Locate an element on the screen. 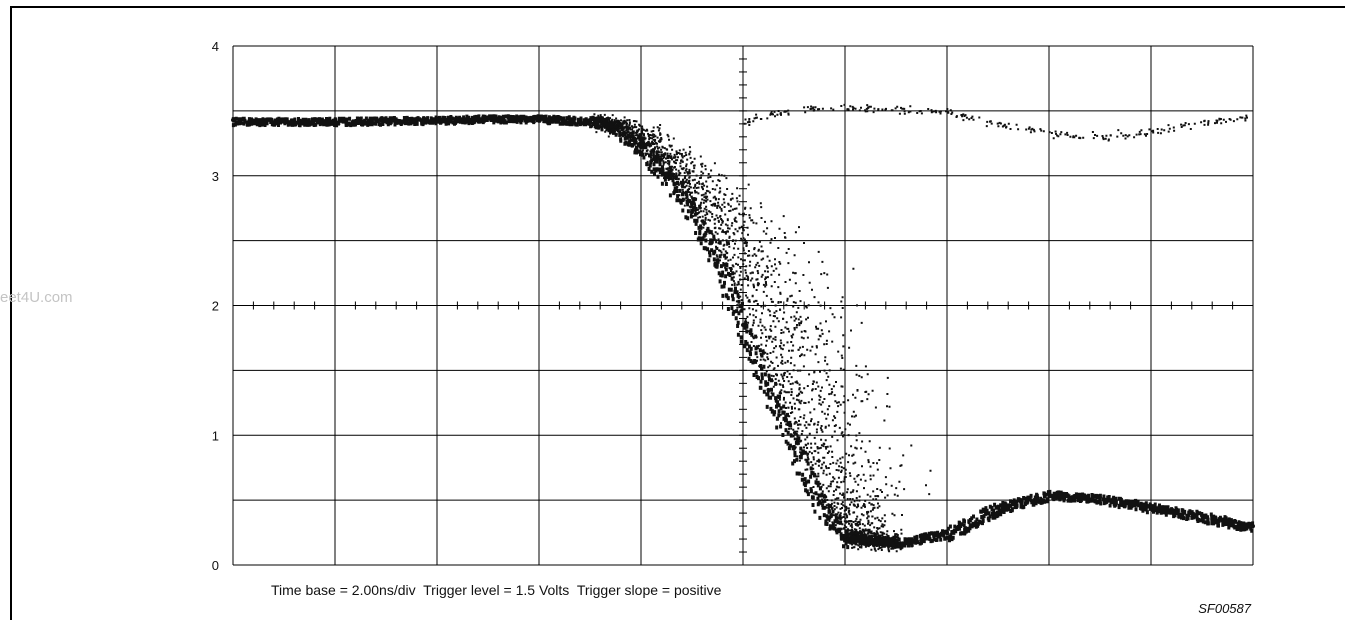 The image size is (1345, 620). y-tick-label: 3 is located at coordinates (215, 176).